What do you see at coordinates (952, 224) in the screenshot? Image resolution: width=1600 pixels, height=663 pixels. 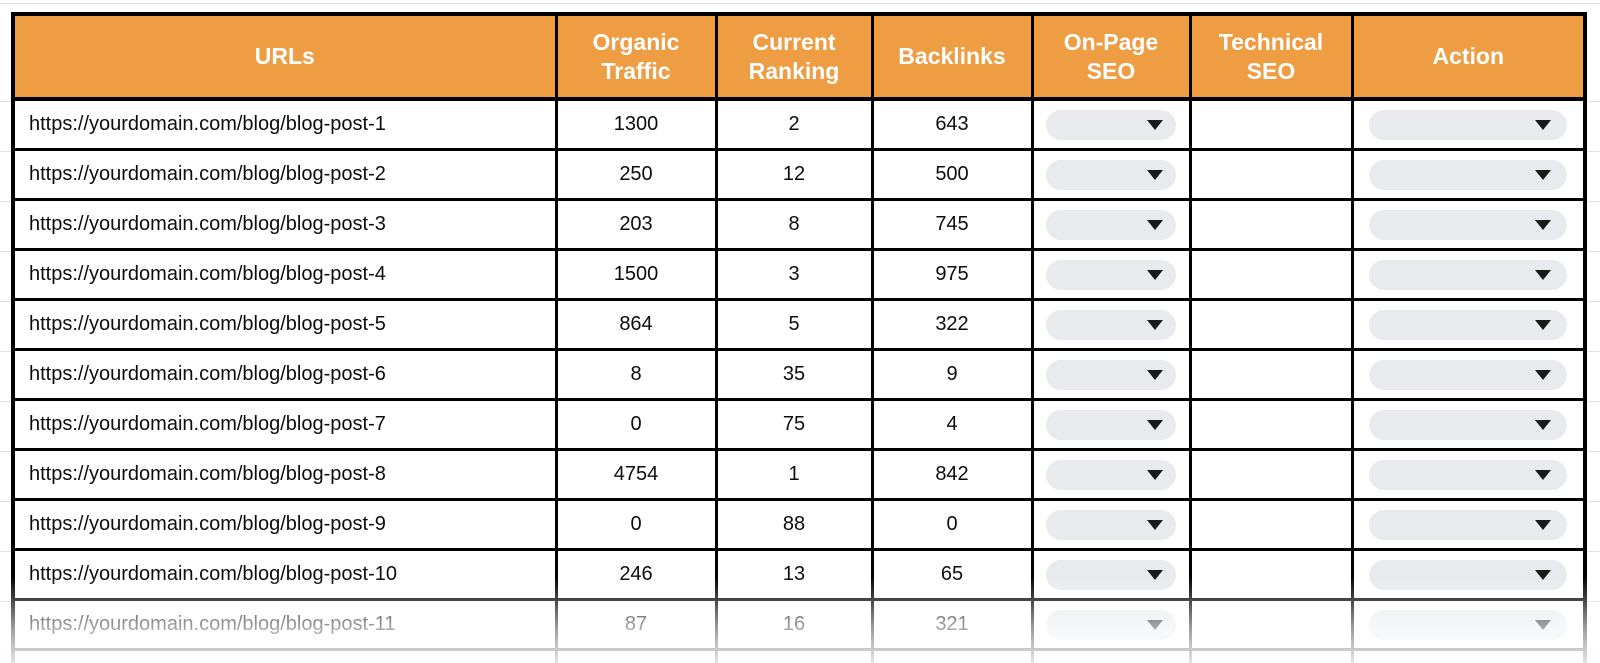 I see `backlinks-cell: 745` at bounding box center [952, 224].